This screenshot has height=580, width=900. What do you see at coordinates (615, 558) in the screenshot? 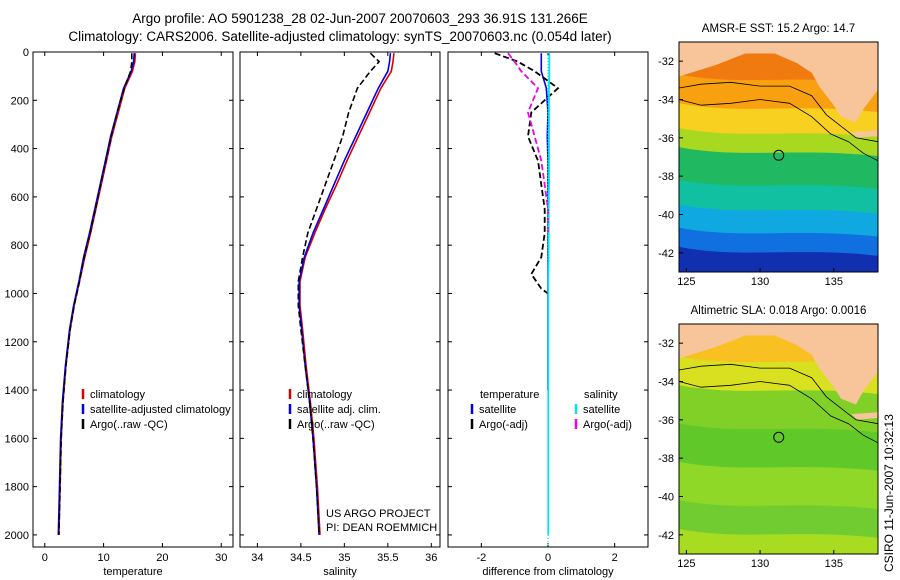
I see `x-tick-label: 2` at bounding box center [615, 558].